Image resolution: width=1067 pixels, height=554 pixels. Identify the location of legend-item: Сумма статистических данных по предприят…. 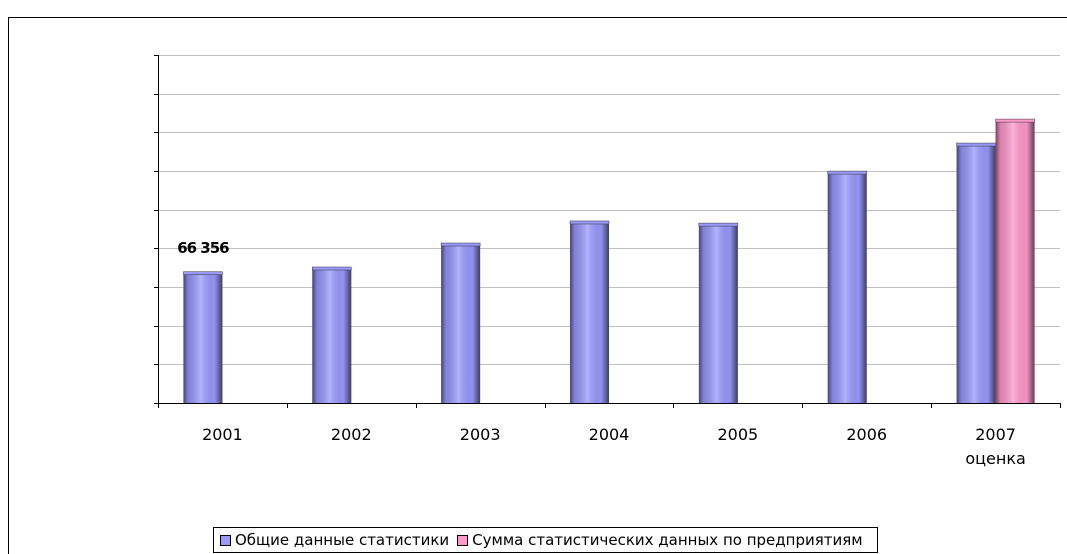
(660, 540).